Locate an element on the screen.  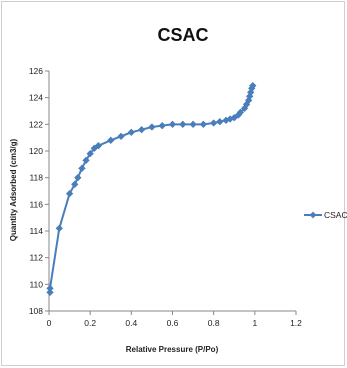
x-tick-label: 0.2 is located at coordinates (90, 323).